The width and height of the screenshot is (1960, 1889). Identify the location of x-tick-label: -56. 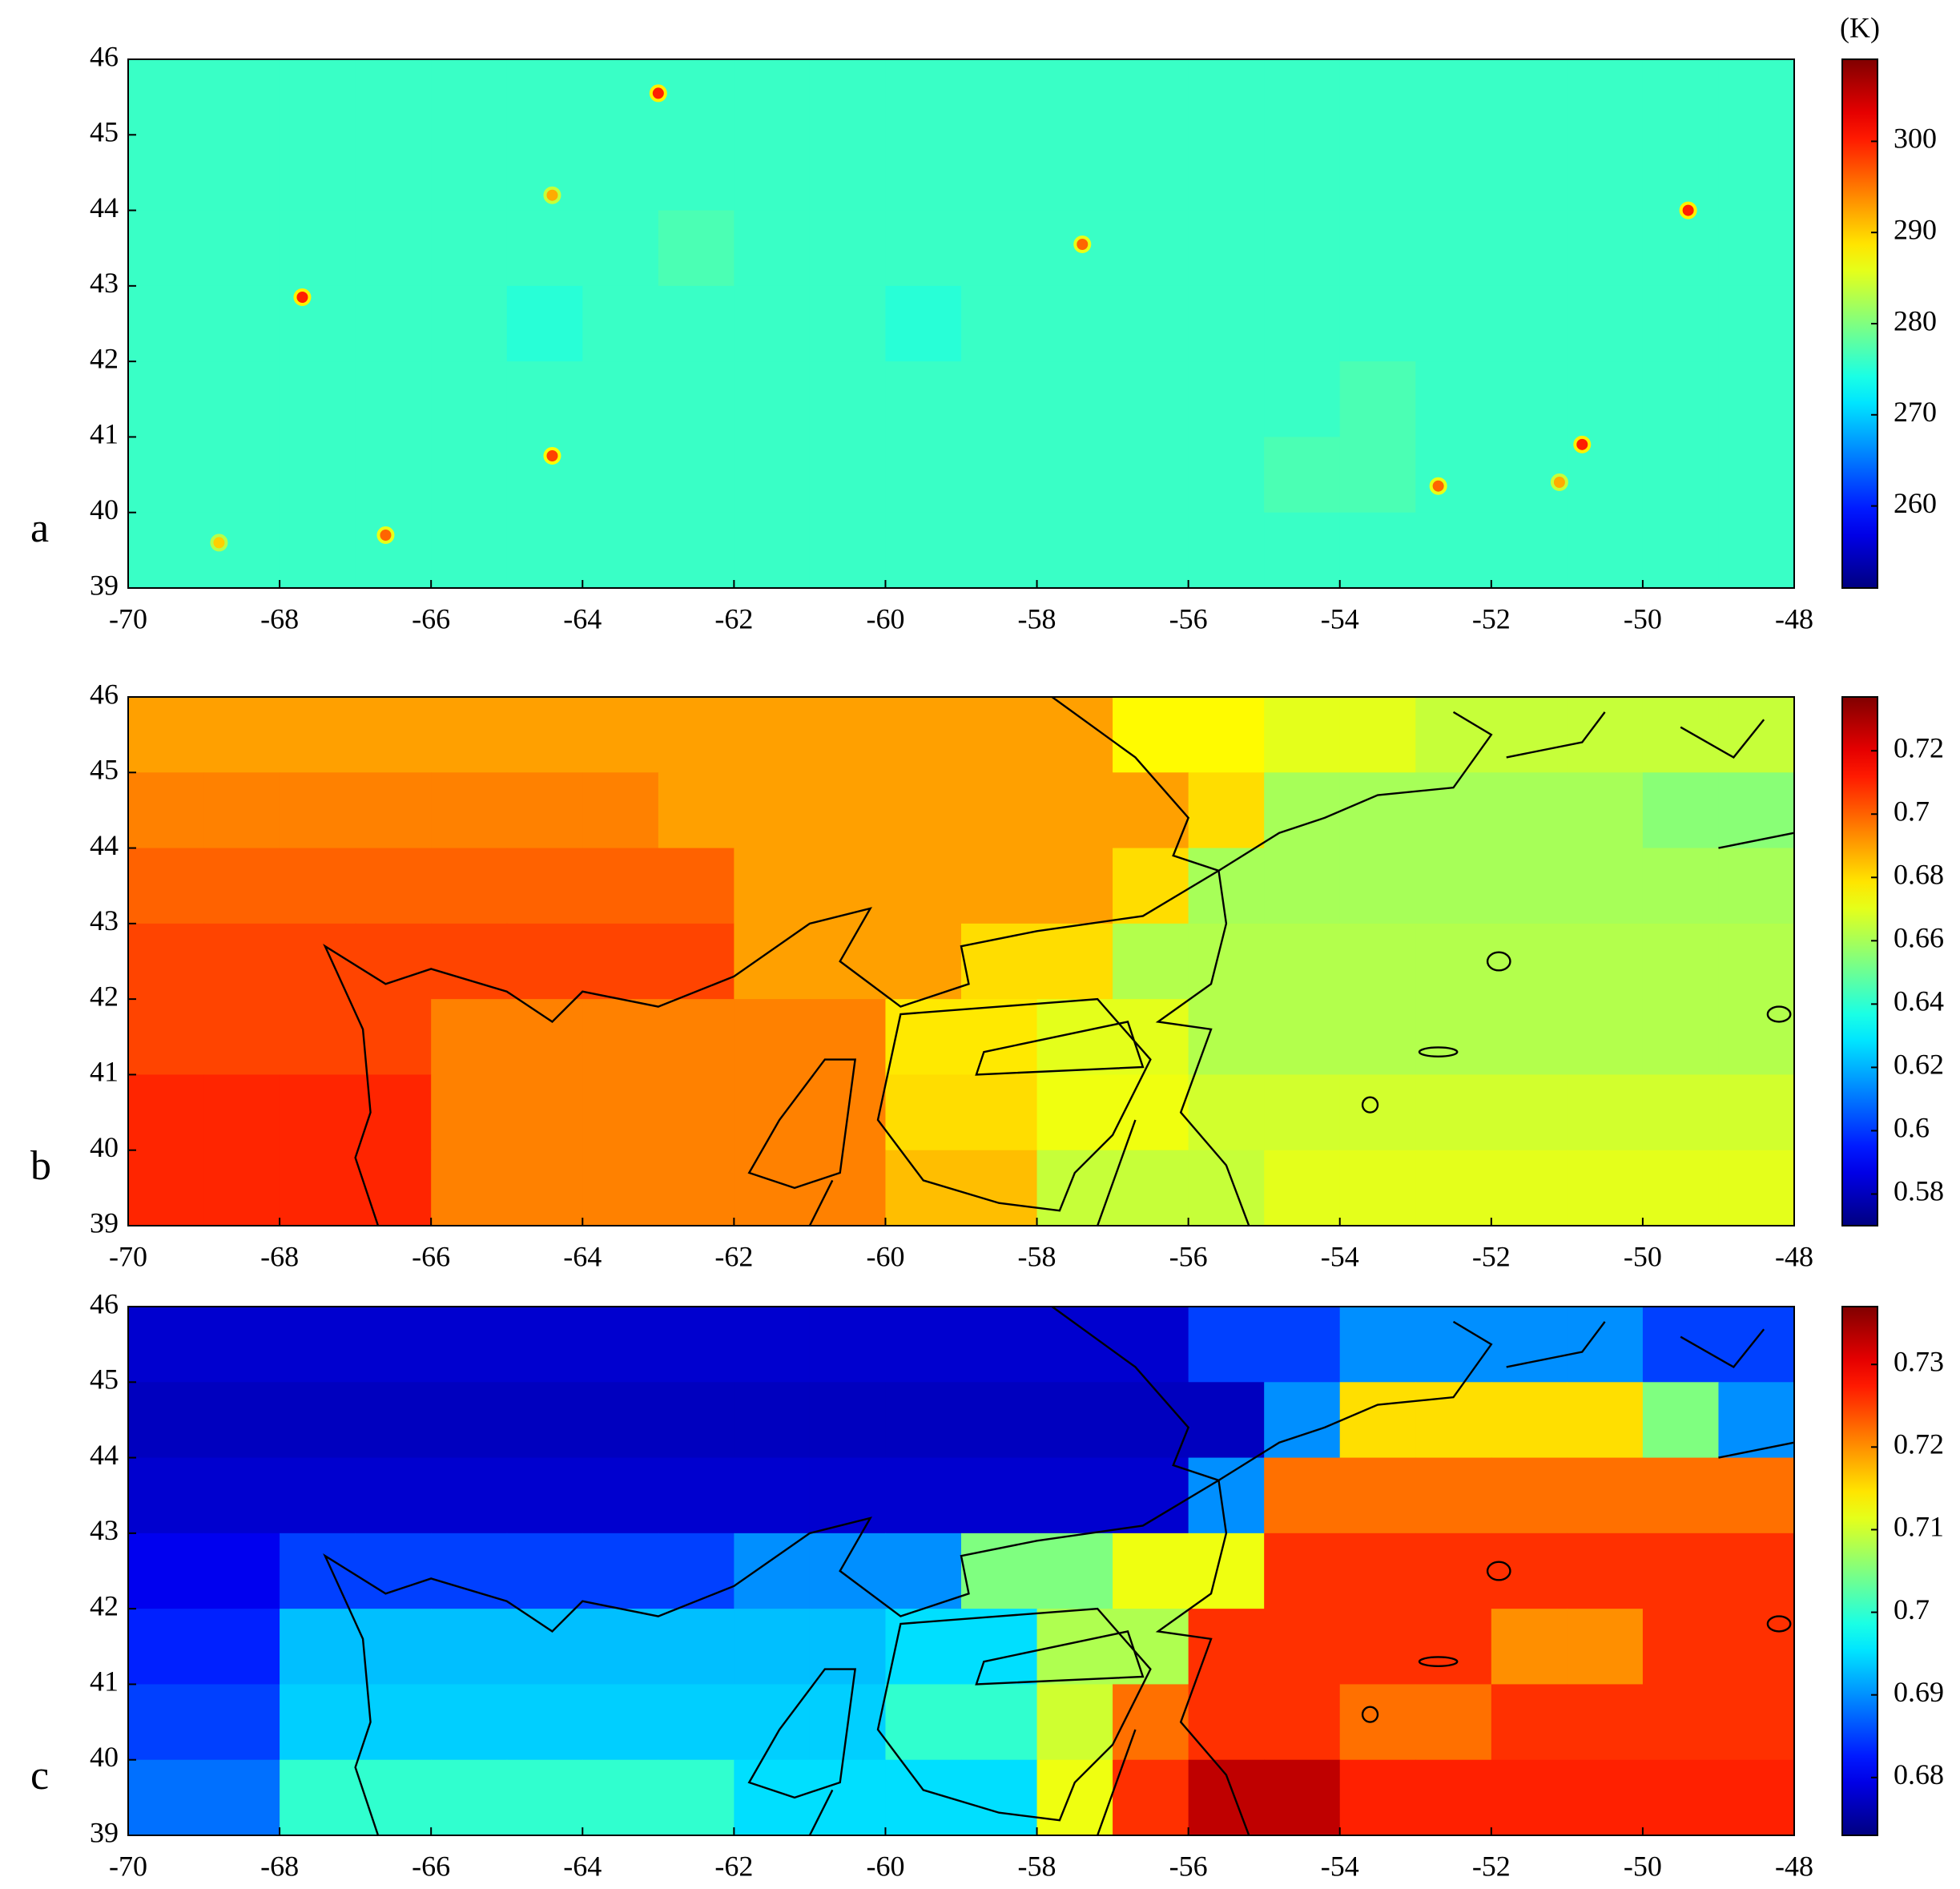
(1188, 1256).